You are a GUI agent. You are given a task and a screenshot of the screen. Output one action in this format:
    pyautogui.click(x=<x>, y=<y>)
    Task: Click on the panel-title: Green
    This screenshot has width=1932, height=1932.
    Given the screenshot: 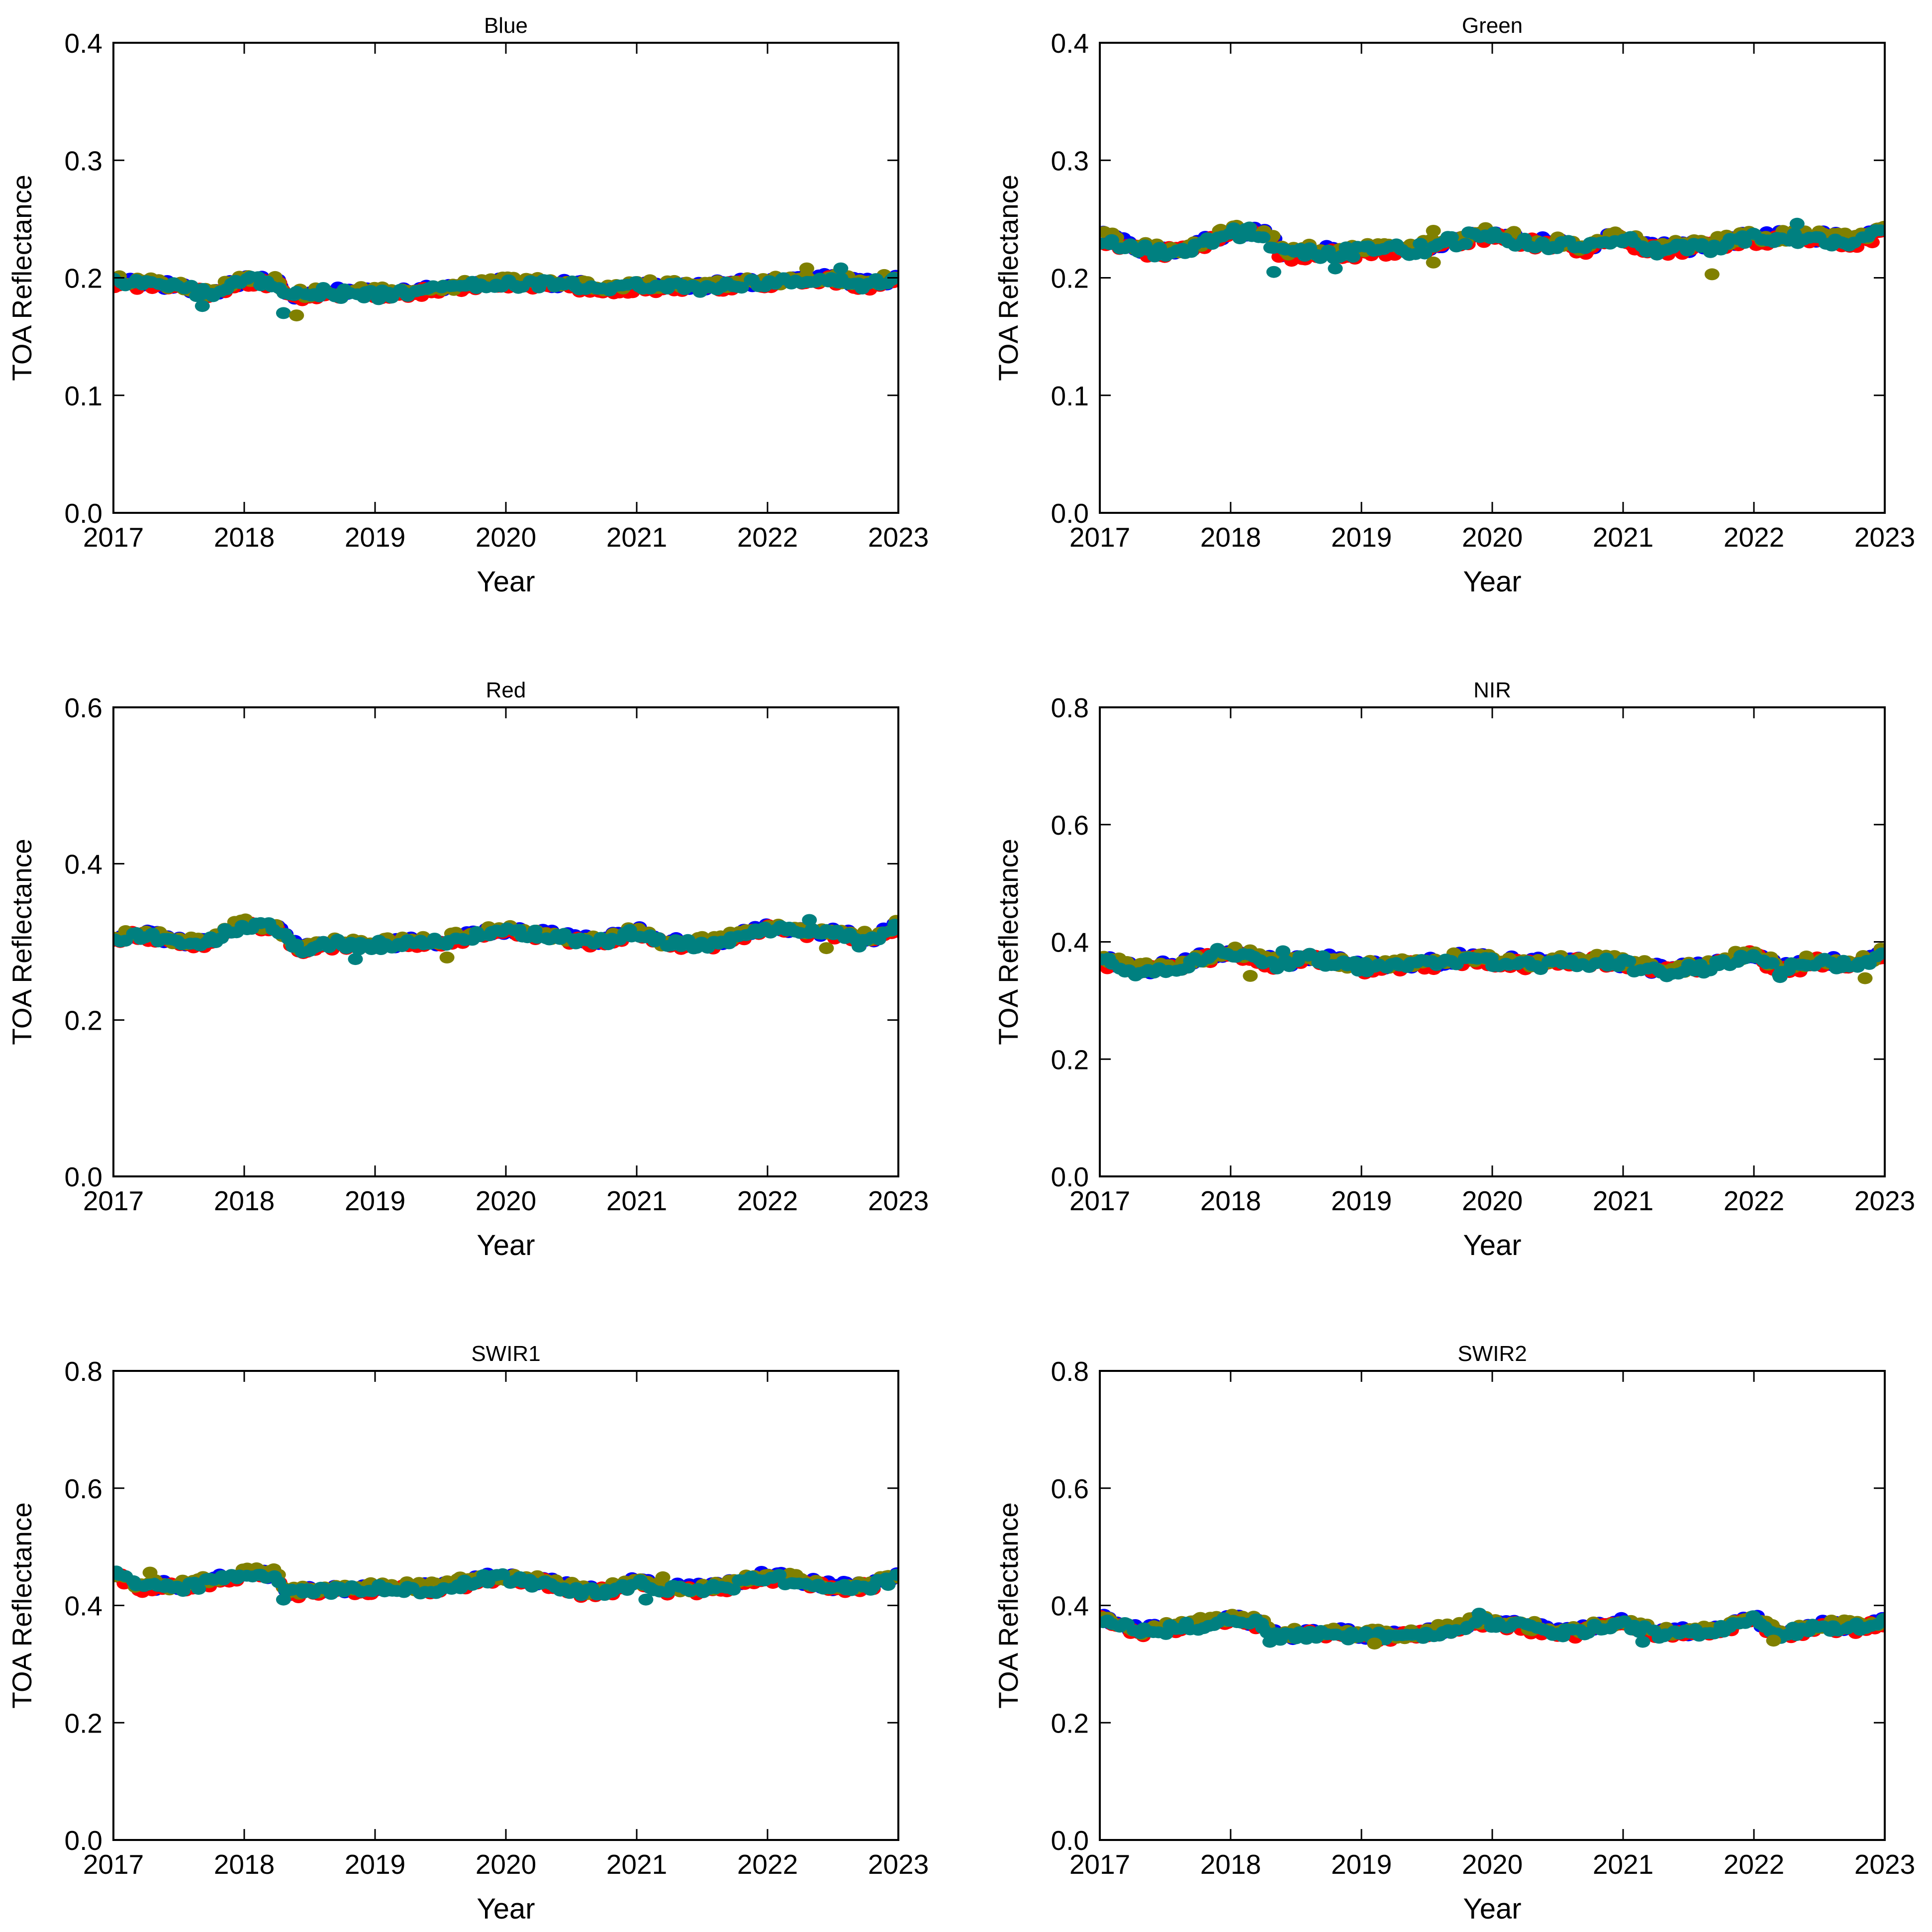 What is the action you would take?
    pyautogui.click(x=1492, y=25)
    